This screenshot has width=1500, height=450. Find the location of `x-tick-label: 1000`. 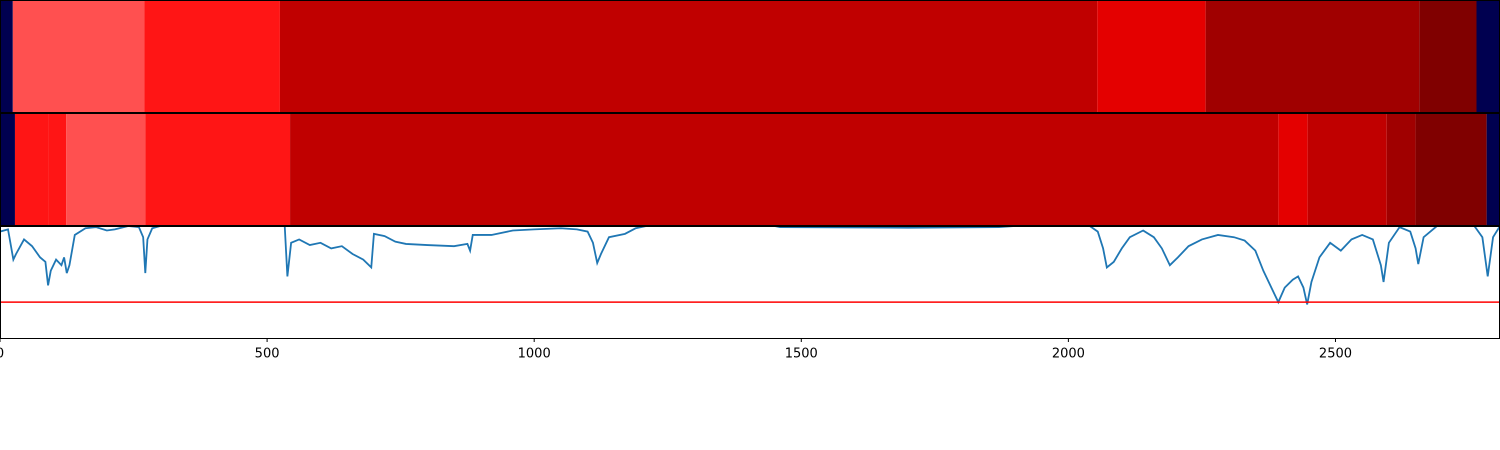

x-tick-label: 1000 is located at coordinates (534, 354).